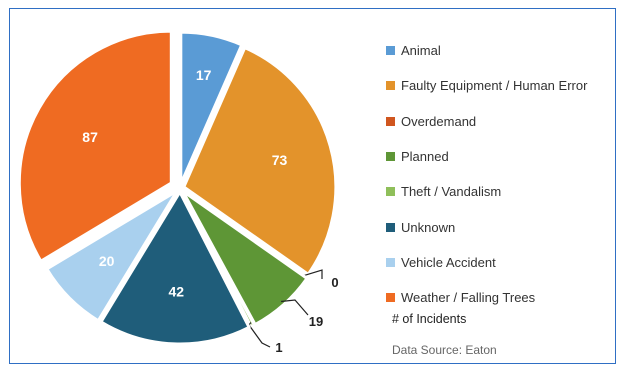  I want to click on legend-swatch-vehicle-accident, so click(390, 262).